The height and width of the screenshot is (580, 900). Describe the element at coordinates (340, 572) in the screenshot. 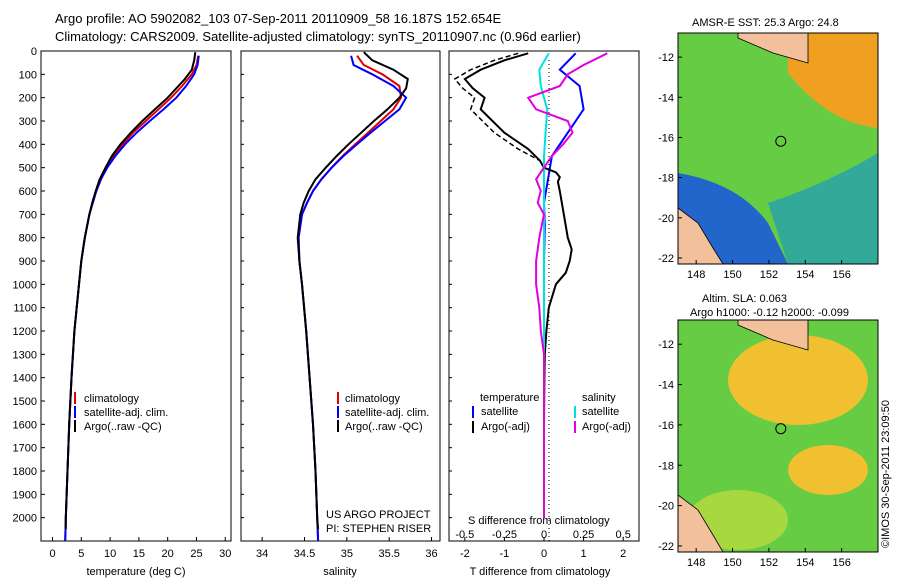

I see `salinity-x-label: salinity` at that location.